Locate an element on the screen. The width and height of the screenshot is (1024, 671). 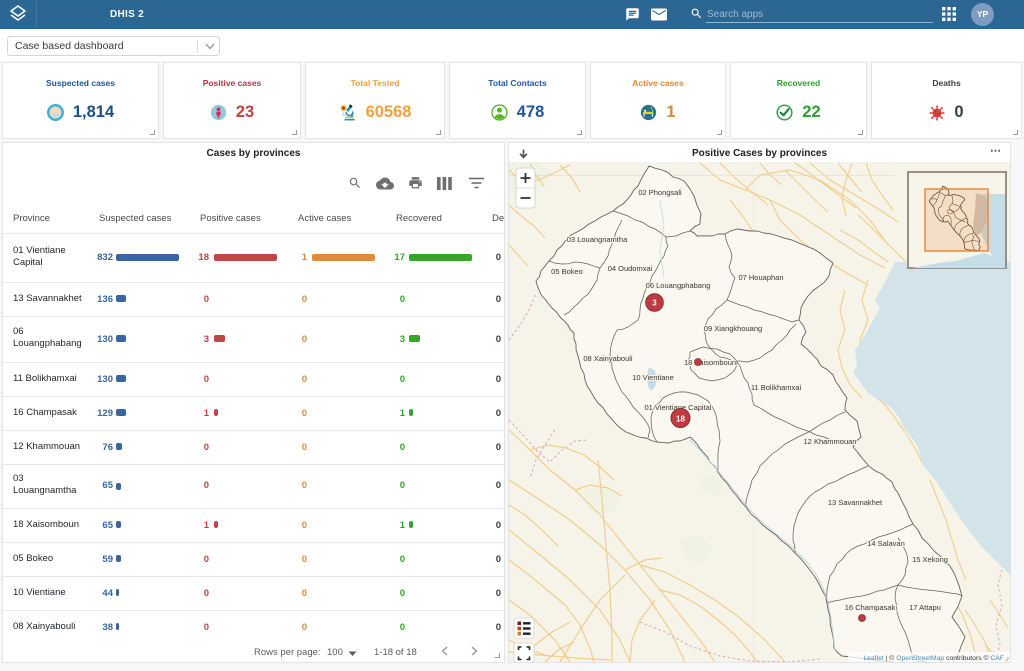
svg-text: 01 Vientiane Capital is located at coordinates (678, 407).